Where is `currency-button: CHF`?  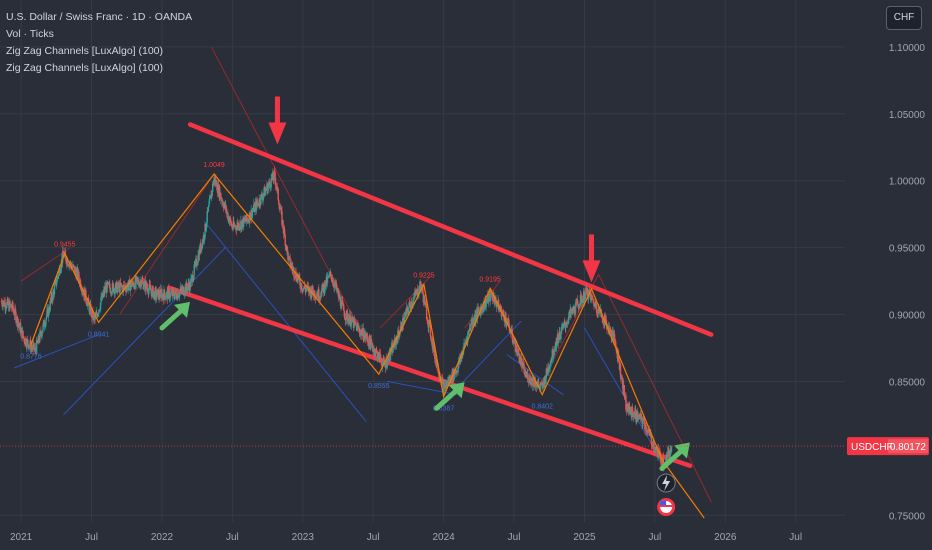
currency-button: CHF is located at coordinates (904, 18).